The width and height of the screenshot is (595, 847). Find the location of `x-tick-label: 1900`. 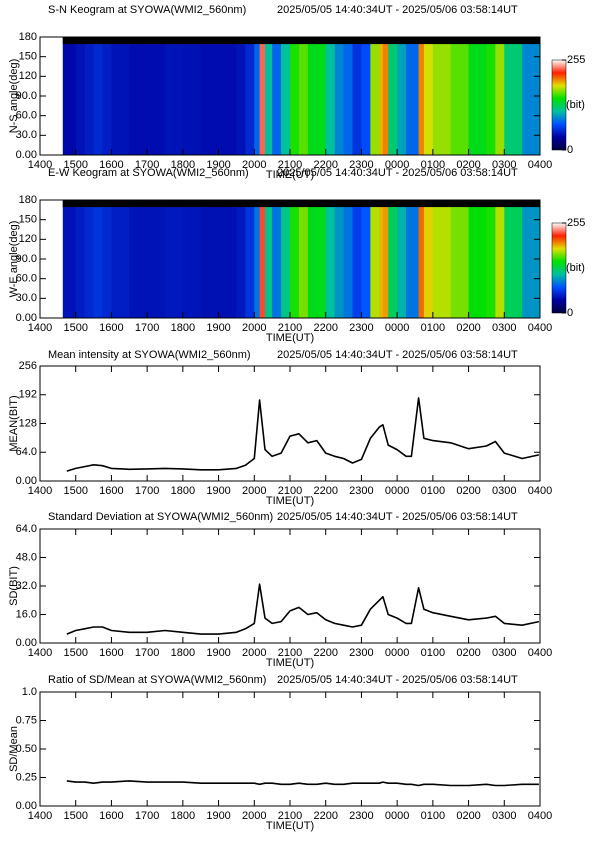

x-tick-label: 1900 is located at coordinates (218, 491).